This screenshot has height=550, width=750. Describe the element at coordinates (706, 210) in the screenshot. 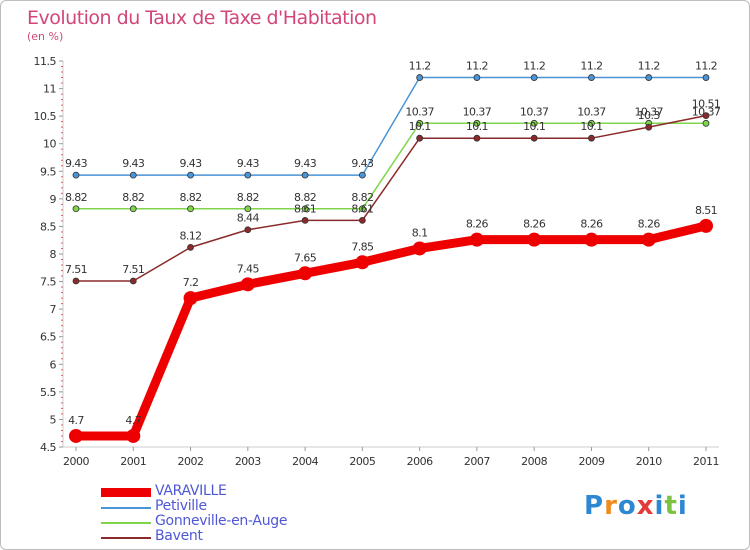

I see `data-label-varaville: 8.51` at that location.